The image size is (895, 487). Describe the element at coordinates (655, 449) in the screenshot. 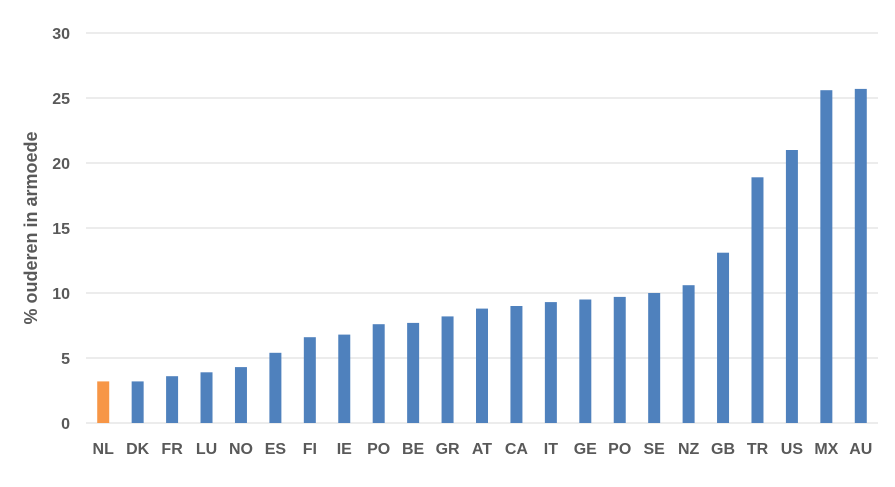

I see `x-category-label: SE` at that location.